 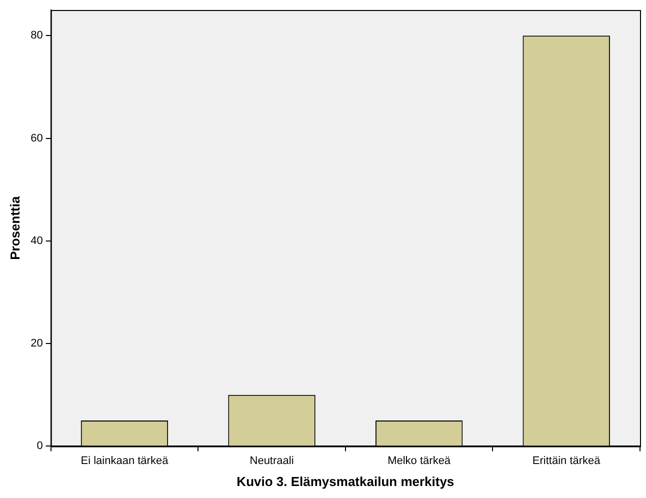 I want to click on x-tick-label: Melko tärkeä, so click(x=420, y=460).